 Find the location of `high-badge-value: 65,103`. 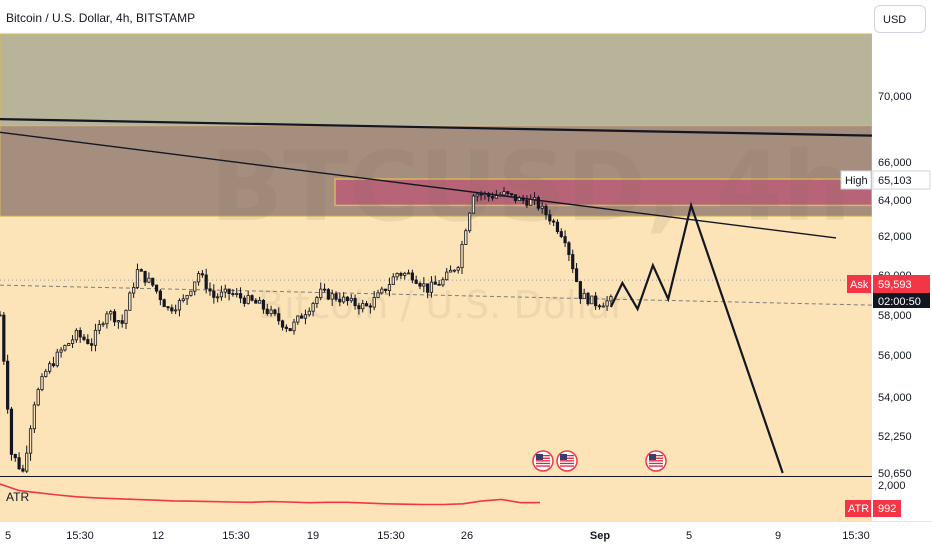

high-badge-value: 65,103 is located at coordinates (895, 181).